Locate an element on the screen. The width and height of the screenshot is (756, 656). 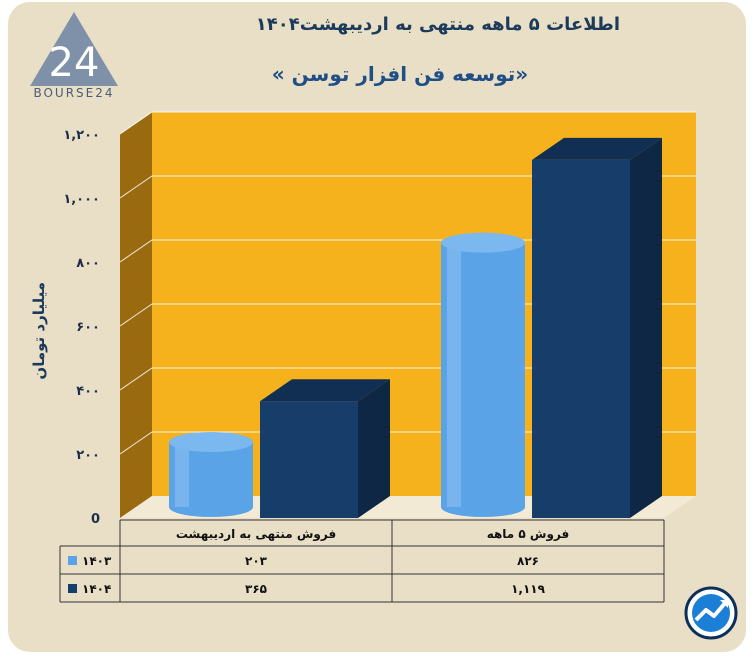
category-label: فروش منتهی به اردیبهشت is located at coordinates (256, 534).